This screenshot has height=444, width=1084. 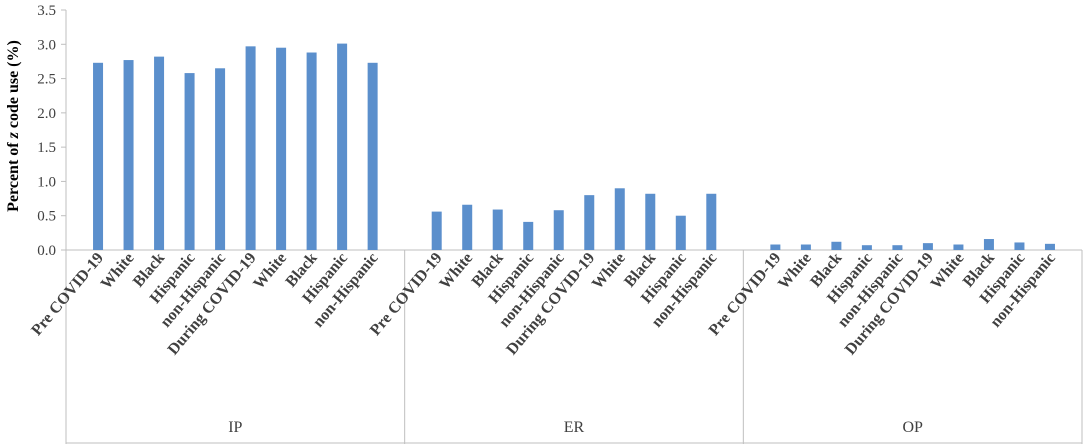 I want to click on y-axis-label-part: code use (%), so click(x=13, y=86).